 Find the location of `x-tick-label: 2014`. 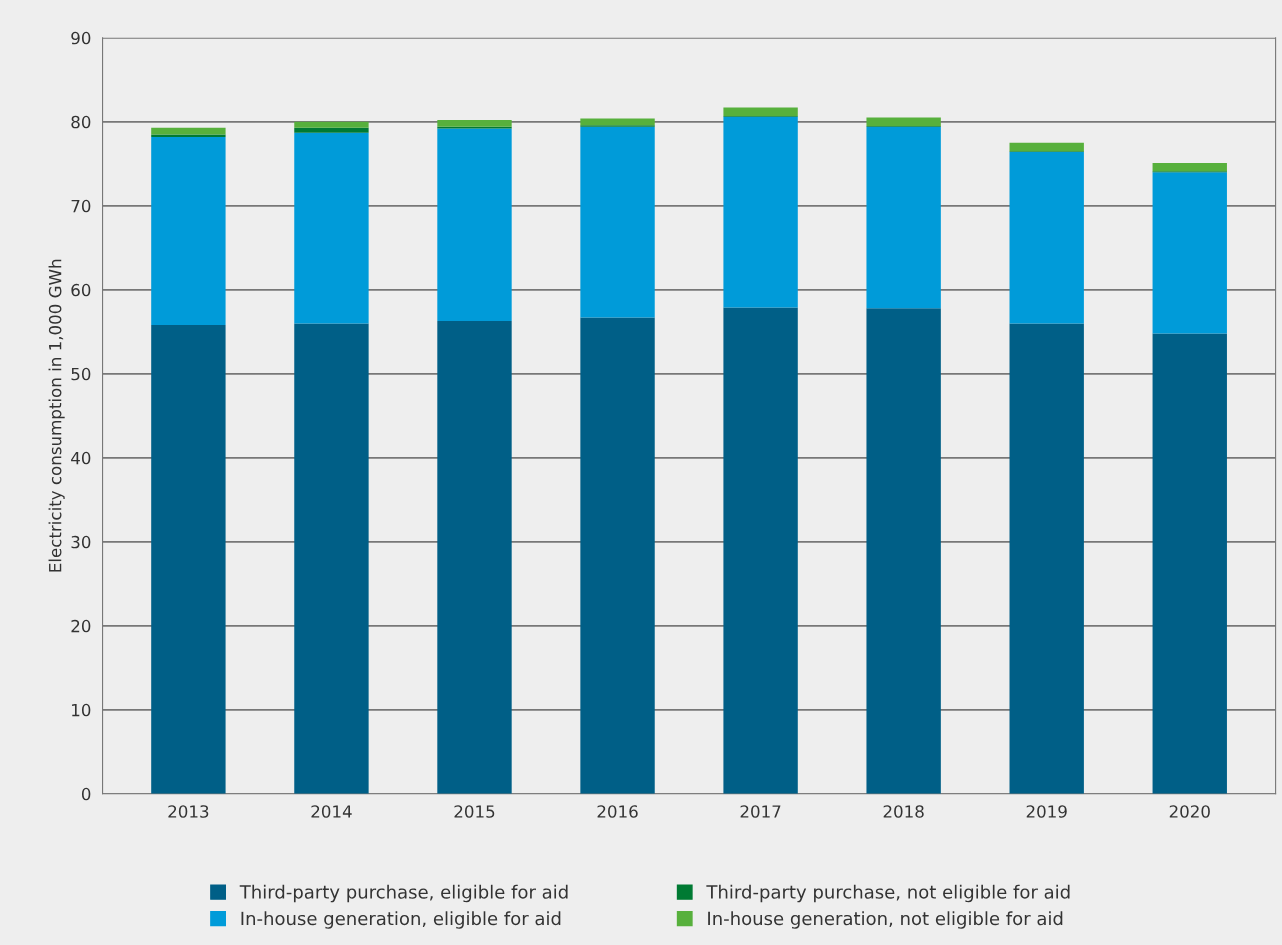

x-tick-label: 2014 is located at coordinates (331, 811).